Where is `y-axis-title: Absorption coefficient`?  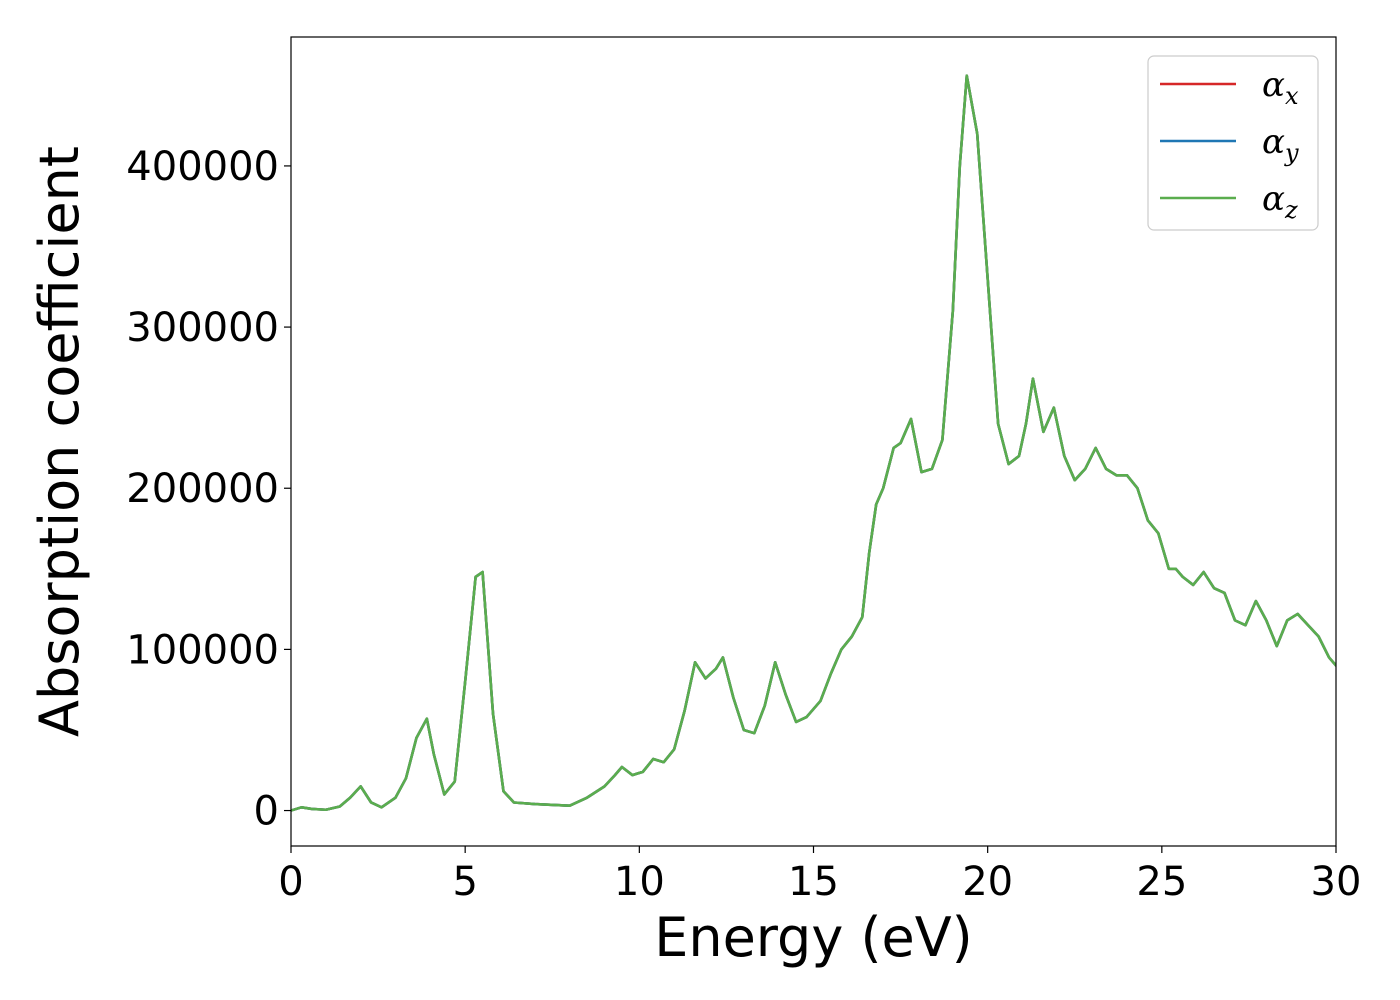 y-axis-title: Absorption coefficient is located at coordinates (59, 441).